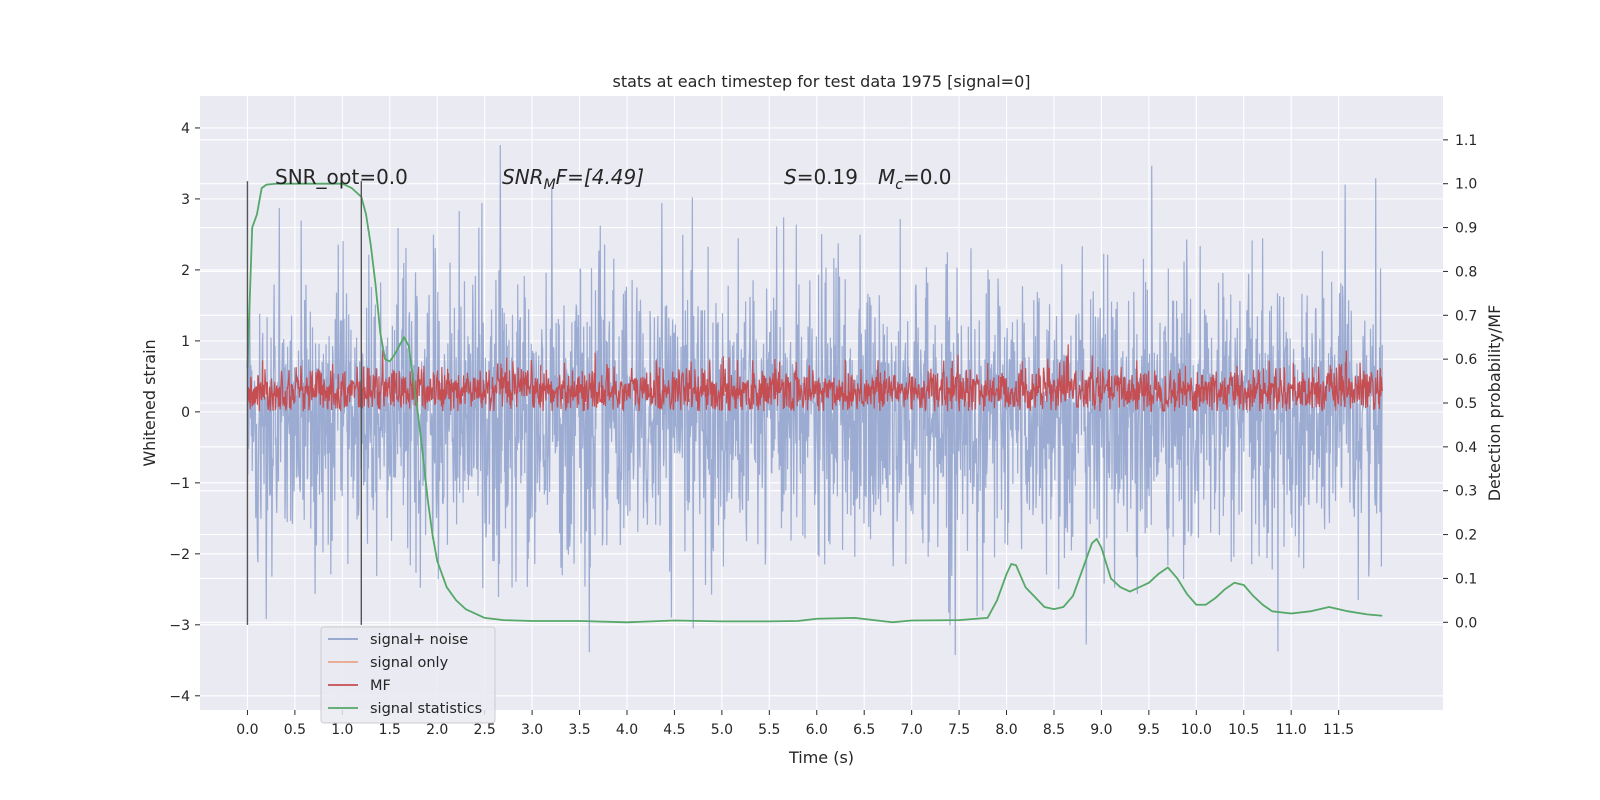 The image size is (1600, 800). What do you see at coordinates (1466, 229) in the screenshot?
I see `y-right-tick-label: 0.9` at bounding box center [1466, 229].